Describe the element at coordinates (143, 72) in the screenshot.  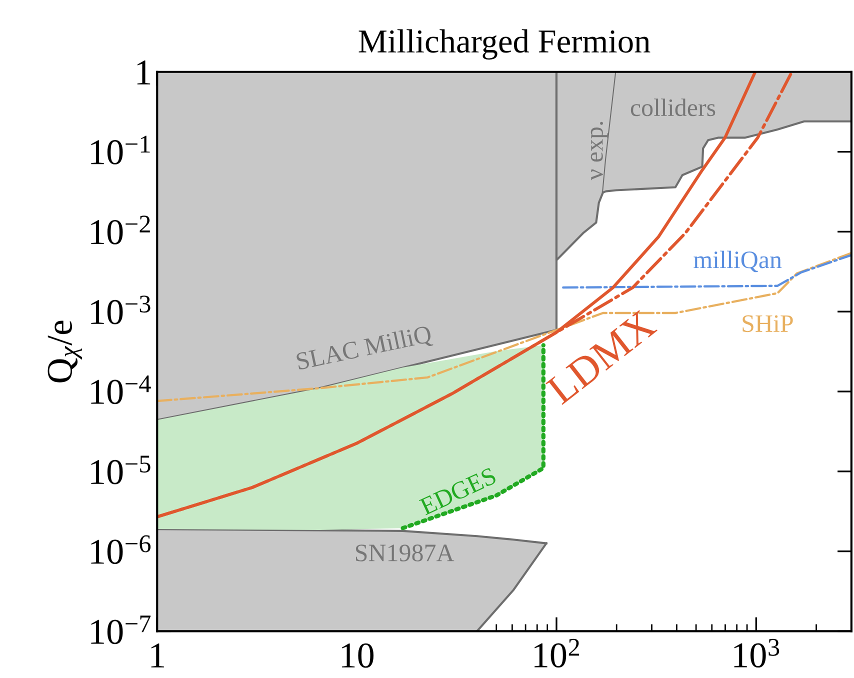
I see `y-tick-label: 1` at that location.